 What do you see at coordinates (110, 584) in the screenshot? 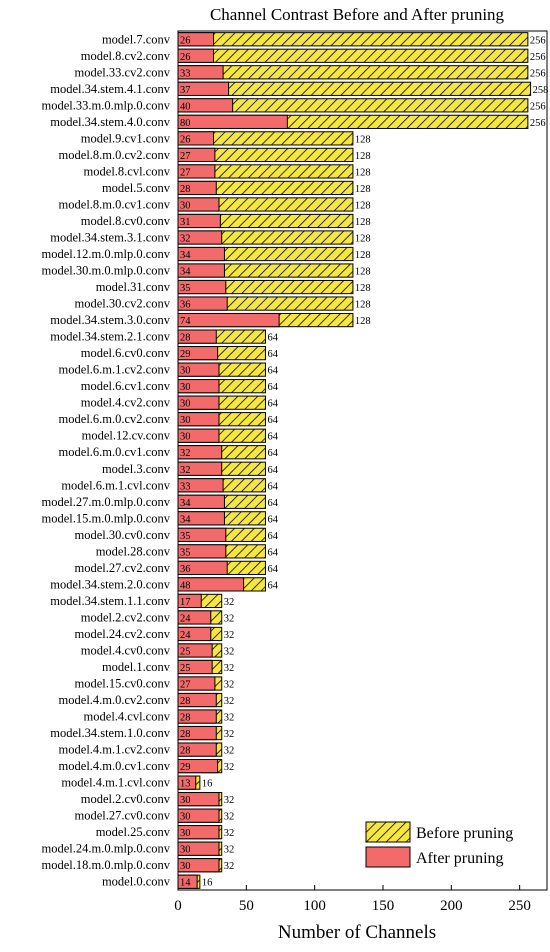
I see `category-label: model.34.stem.2.0.conv` at bounding box center [110, 584].